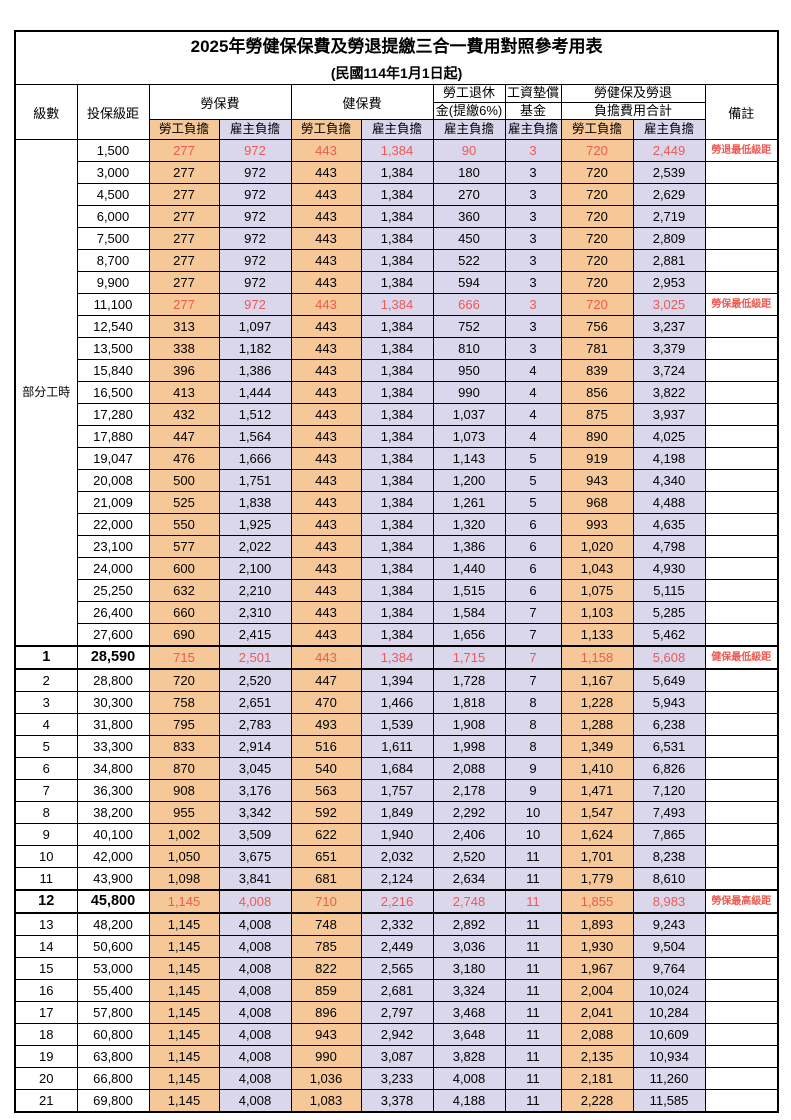 This screenshot has width=791, height=1120. Describe the element at coordinates (469, 968) in the screenshot. I see `value-cell: 3,180` at that location.